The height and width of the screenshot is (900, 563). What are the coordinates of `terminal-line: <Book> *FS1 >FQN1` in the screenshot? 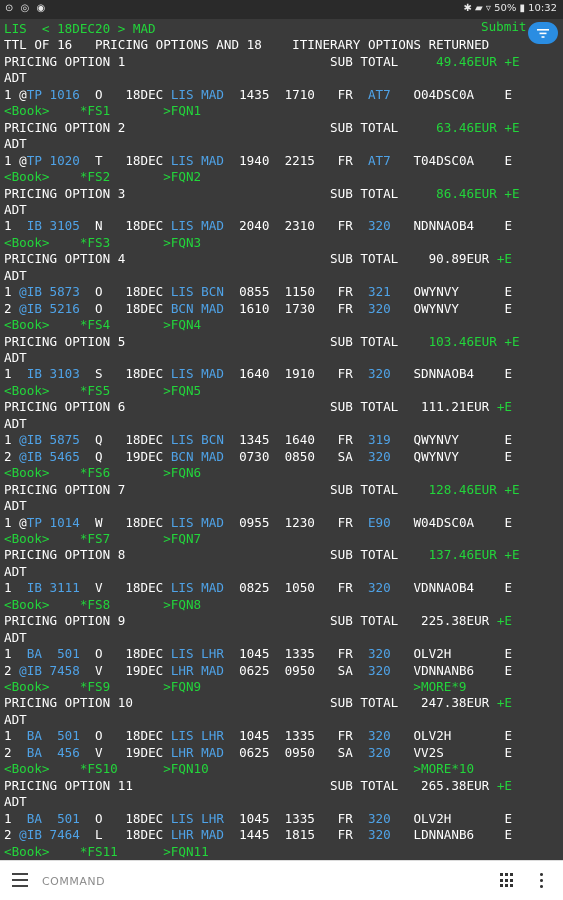 It's located at (102, 111).